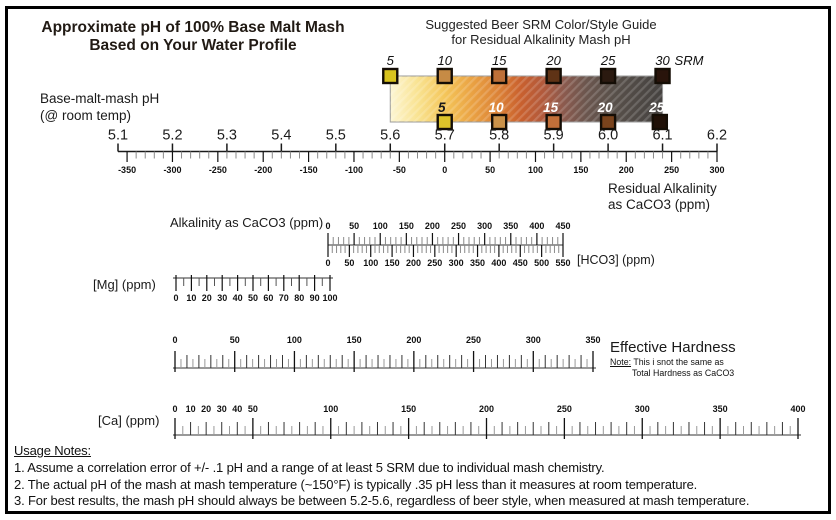  Describe the element at coordinates (327, 263) in the screenshot. I see `hco3-tick-label: 0` at that location.